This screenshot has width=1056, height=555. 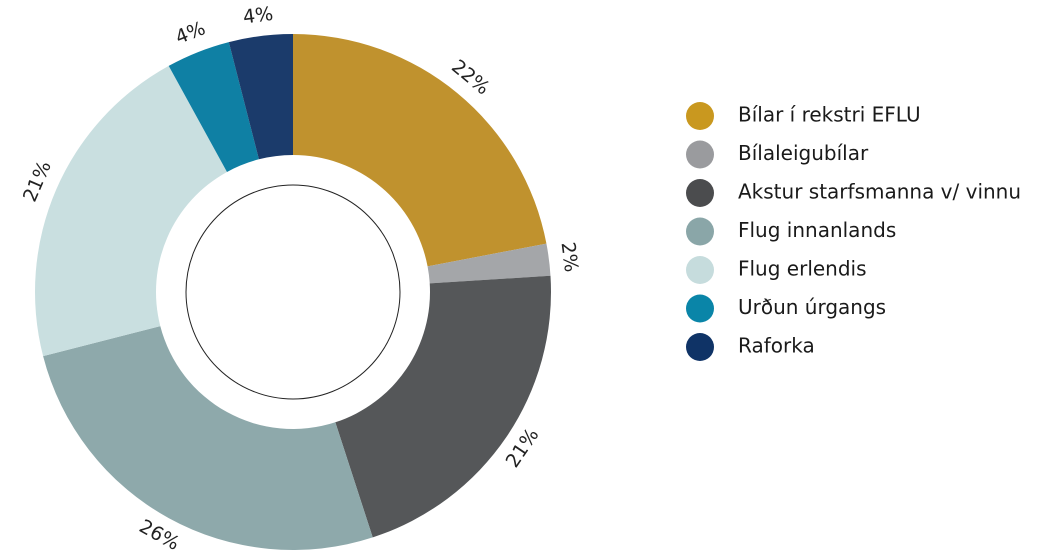 I want to click on legend-label: Flug innanlands, so click(x=817, y=230).